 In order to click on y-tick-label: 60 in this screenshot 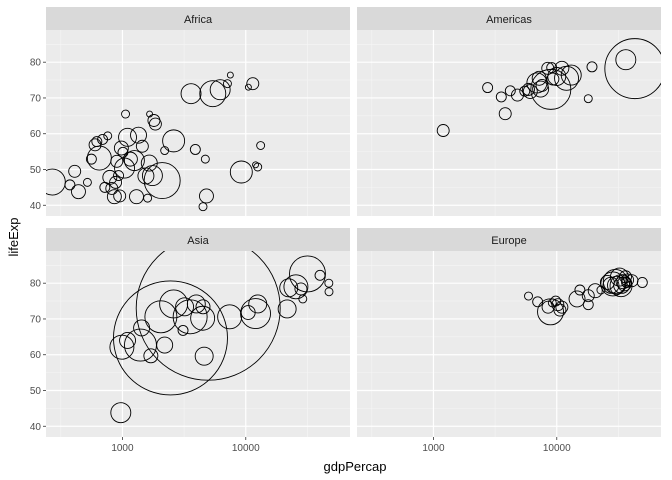, I will do `click(36, 355)`.